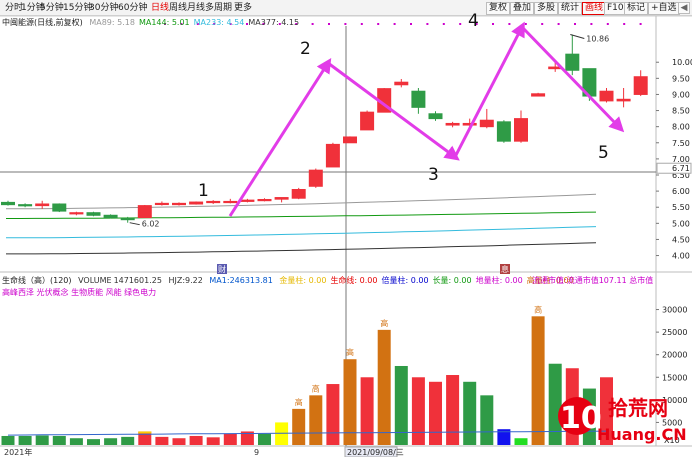 The height and width of the screenshot is (457, 692). What do you see at coordinates (151, 224) in the screenshot?
I see `low-price-label: 6.02` at bounding box center [151, 224].